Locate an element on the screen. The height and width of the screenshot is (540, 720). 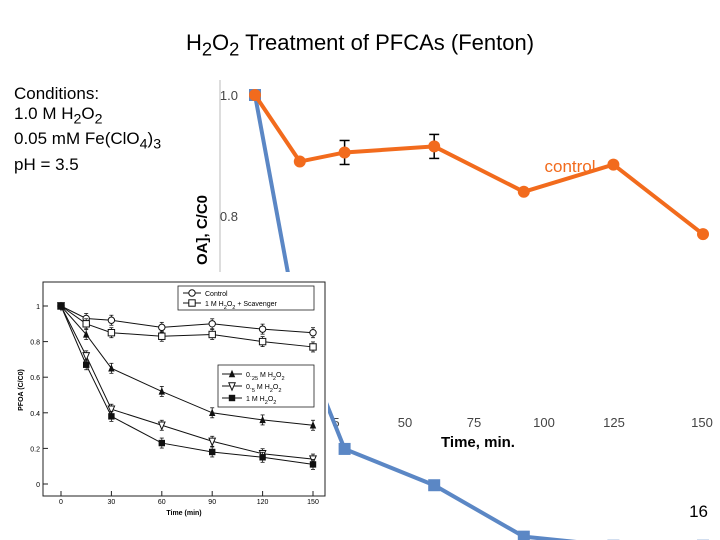
main-x-tick-label: 150 is located at coordinates (702, 422).